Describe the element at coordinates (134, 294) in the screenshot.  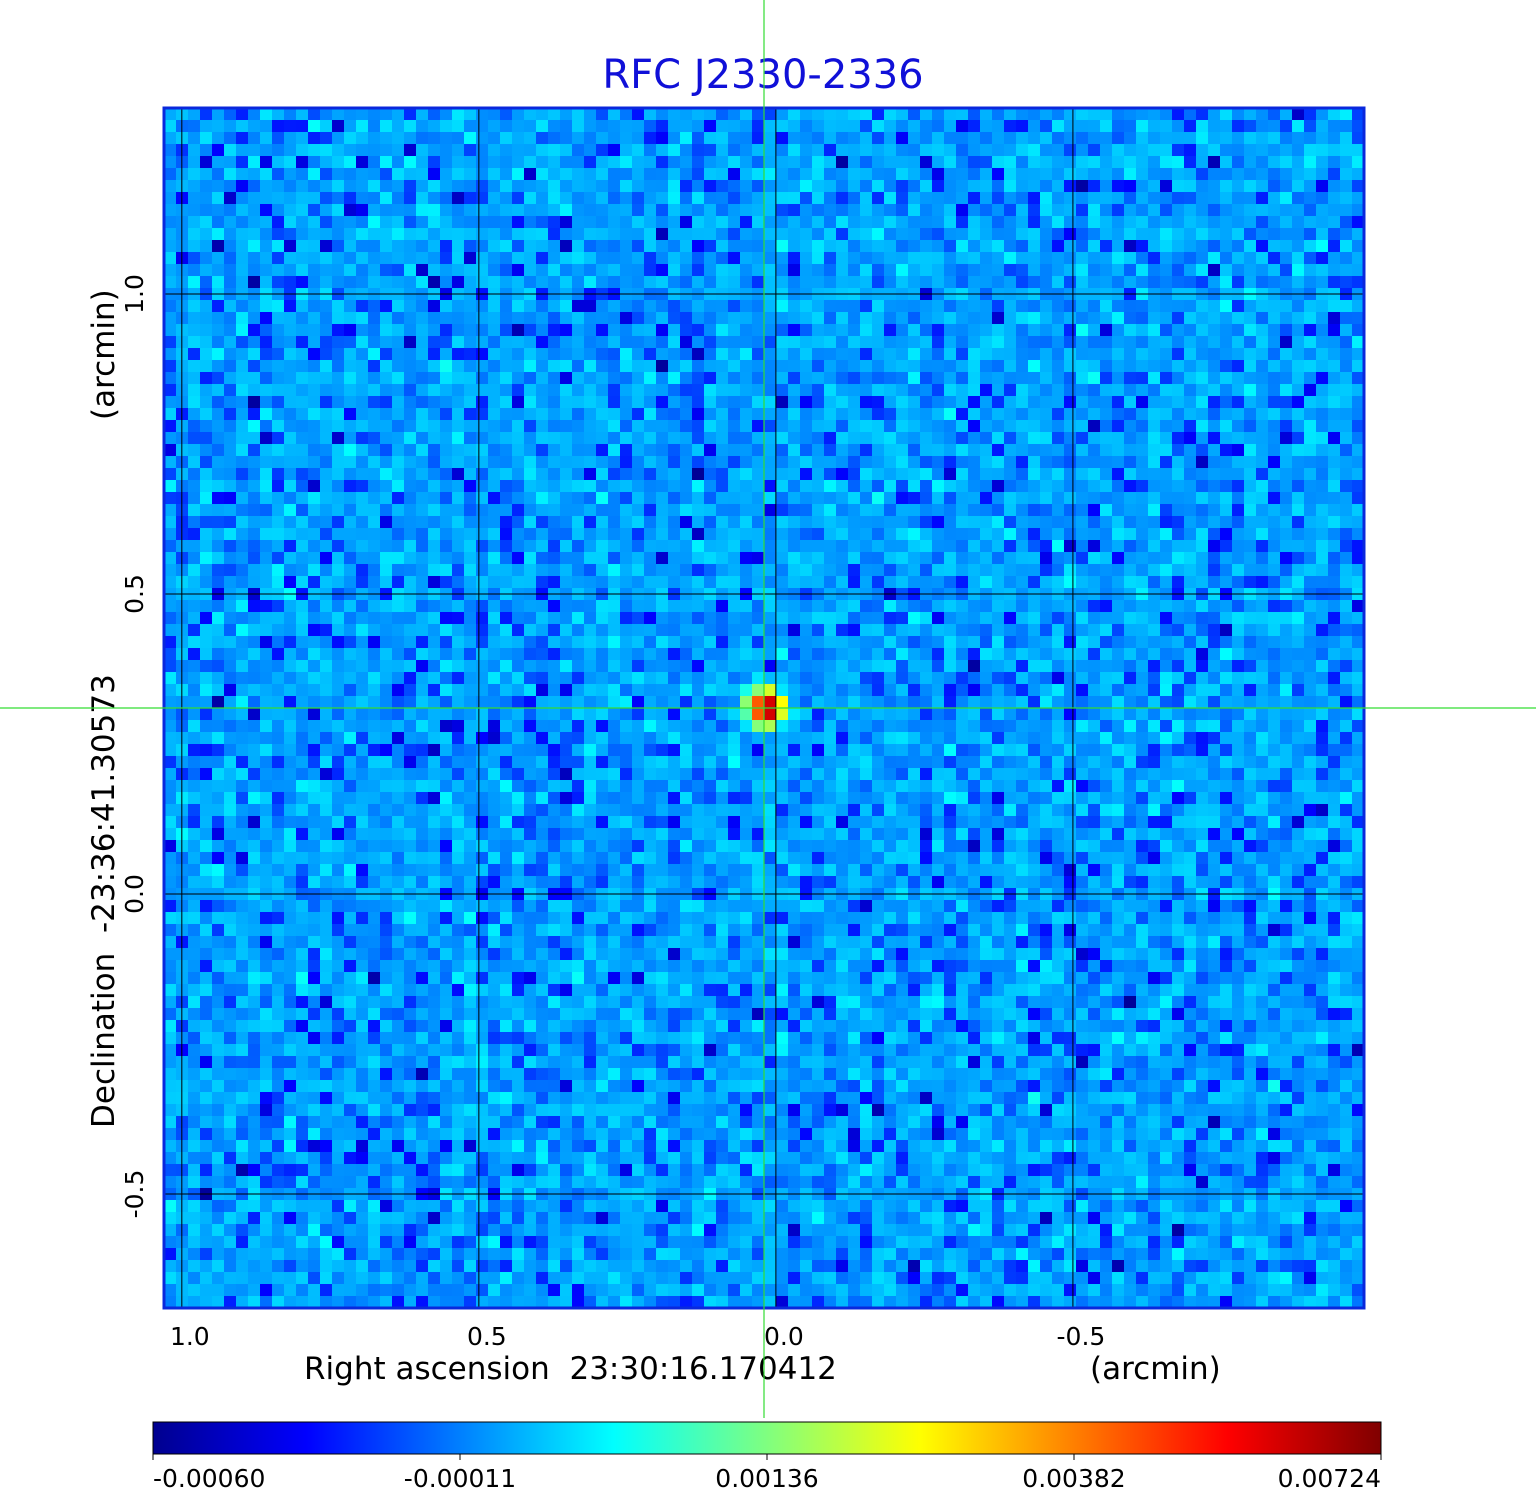
I see `y-tick-label: 1.0` at that location.